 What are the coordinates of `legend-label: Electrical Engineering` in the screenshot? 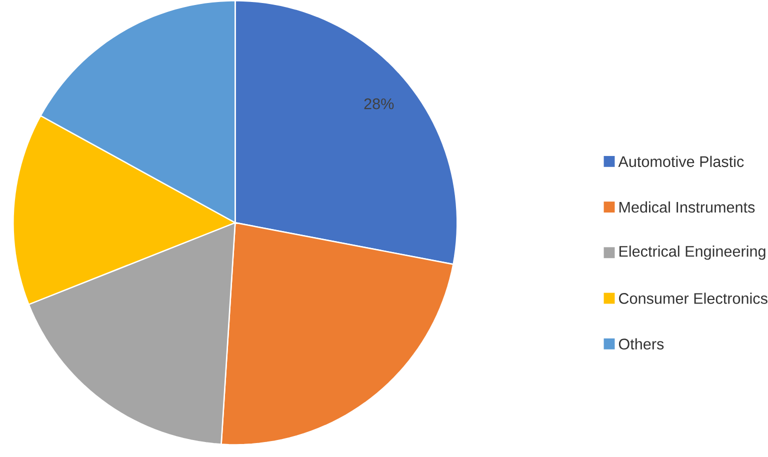 It's located at (692, 253).